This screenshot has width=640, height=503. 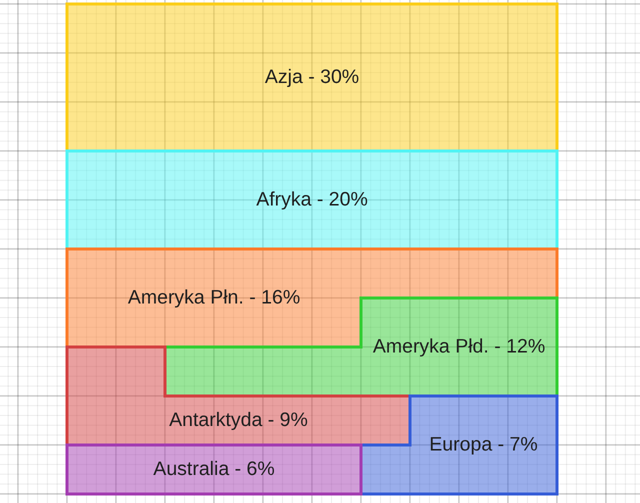 I want to click on data-label: 16%, so click(x=280, y=297).